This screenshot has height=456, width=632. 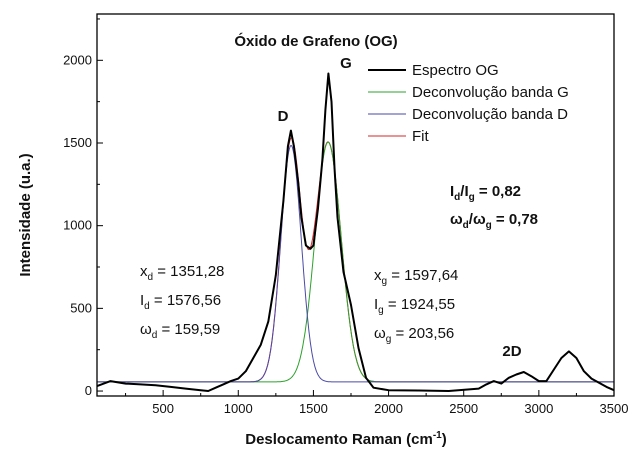 I want to click on y-tick-label: 500, so click(x=81, y=307).